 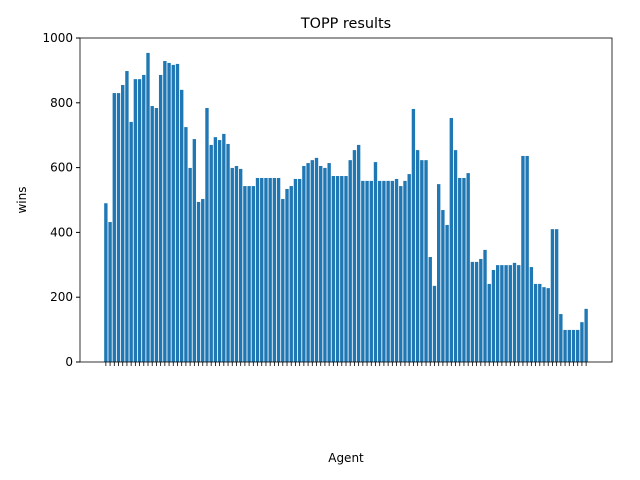 I want to click on y-tick-label: 0, so click(x=69, y=362).